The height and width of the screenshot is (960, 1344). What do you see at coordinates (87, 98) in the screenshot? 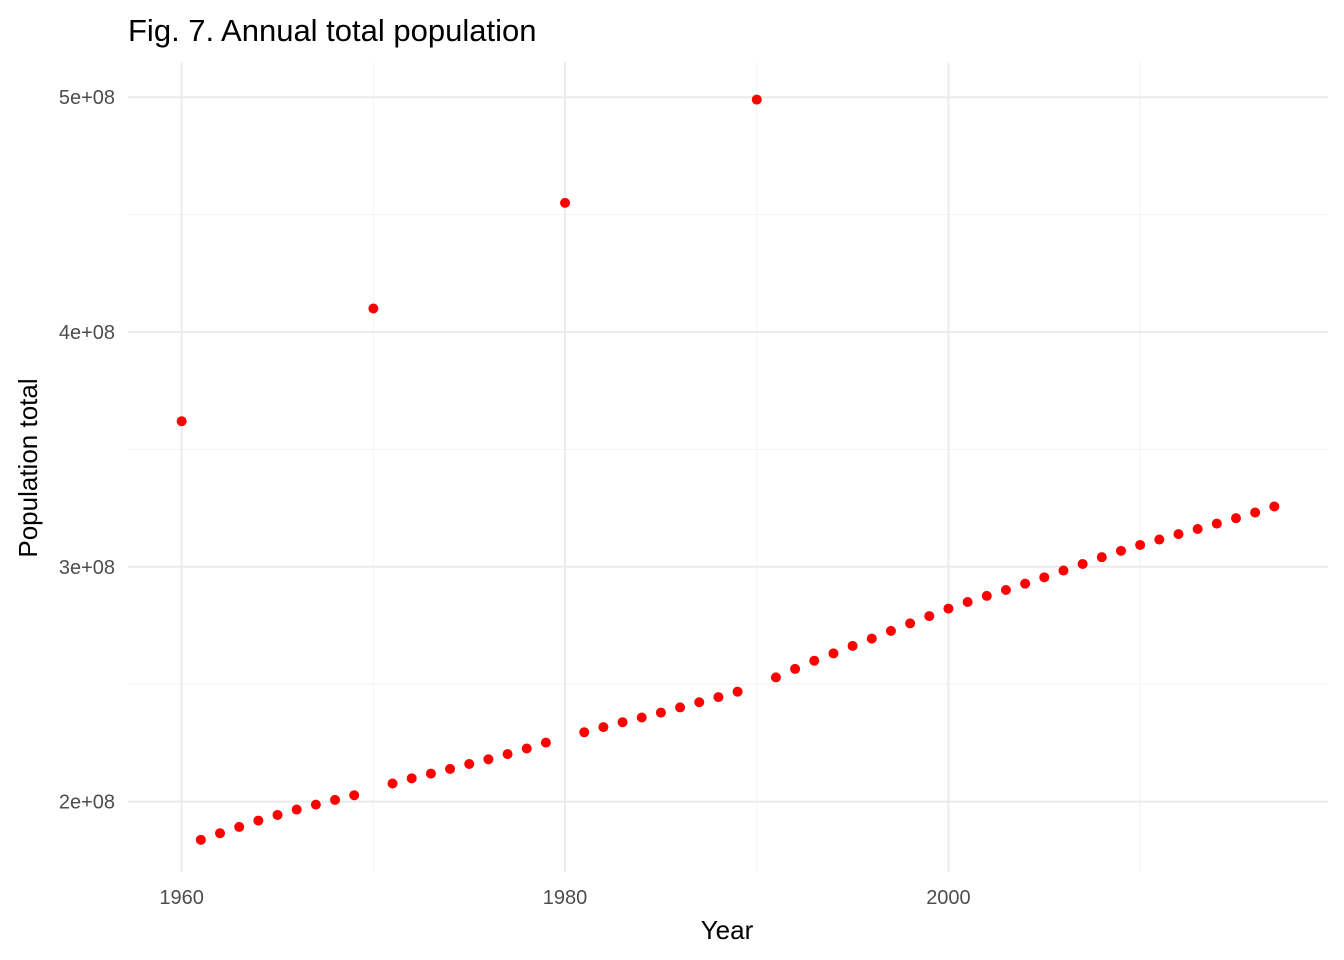
I see `y-tick-label: 5e+08` at bounding box center [87, 98].